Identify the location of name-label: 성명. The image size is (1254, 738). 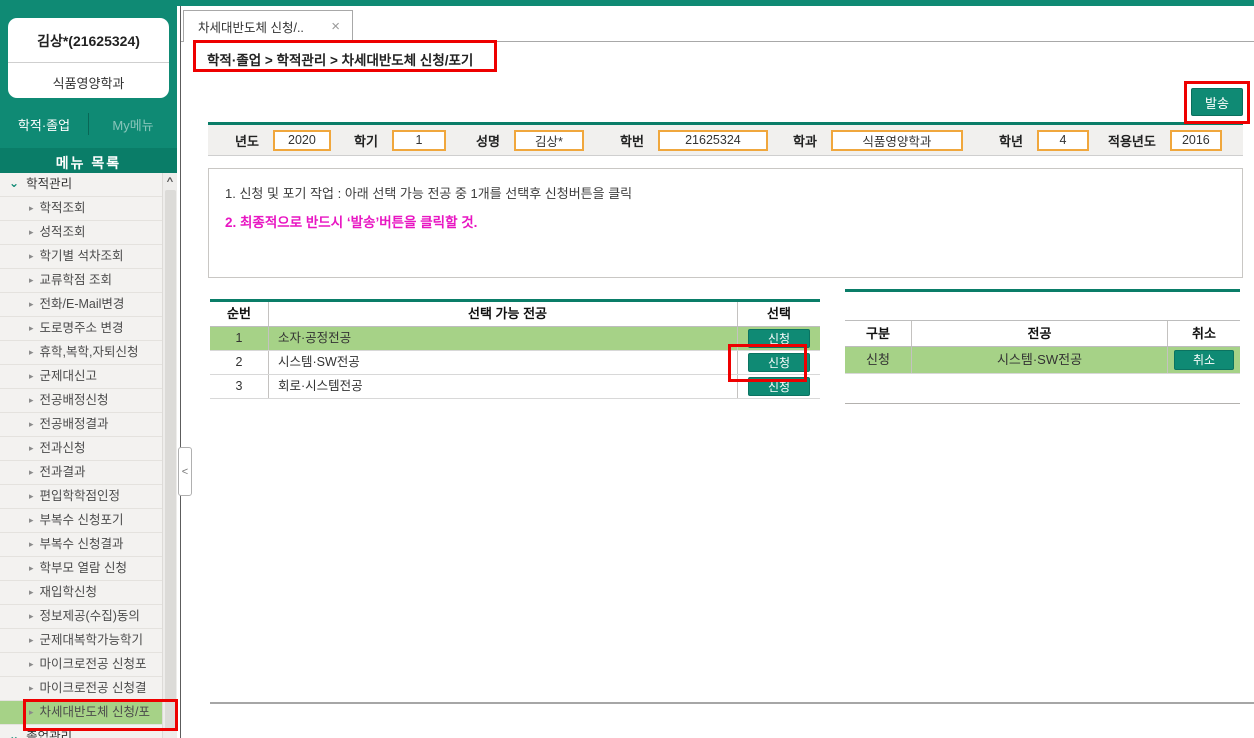
(488, 141).